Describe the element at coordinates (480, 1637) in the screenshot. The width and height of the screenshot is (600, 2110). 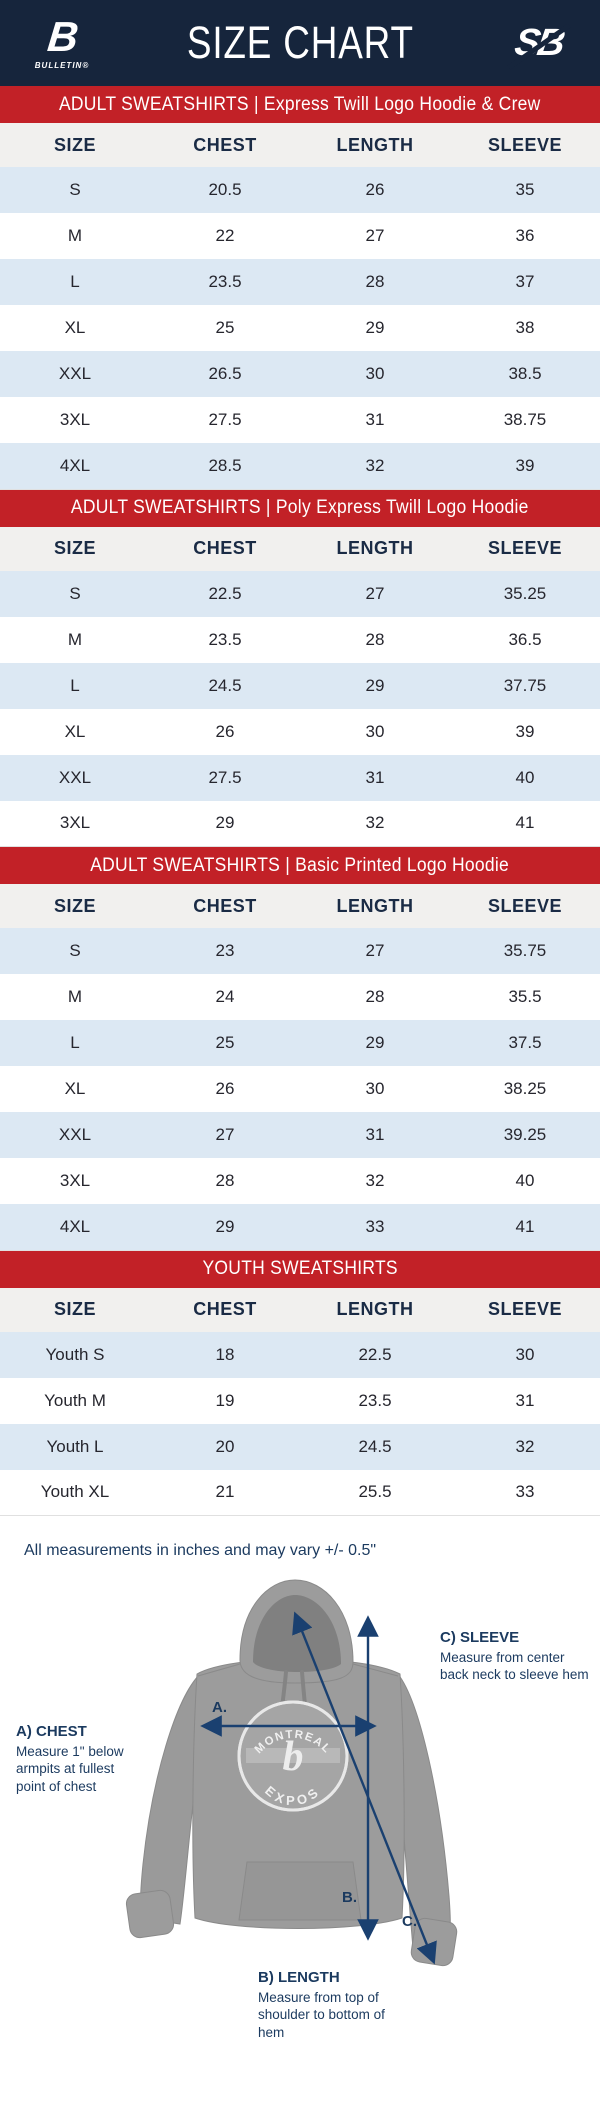
I see `sleeve-callout-title: C) SLEEVE` at that location.